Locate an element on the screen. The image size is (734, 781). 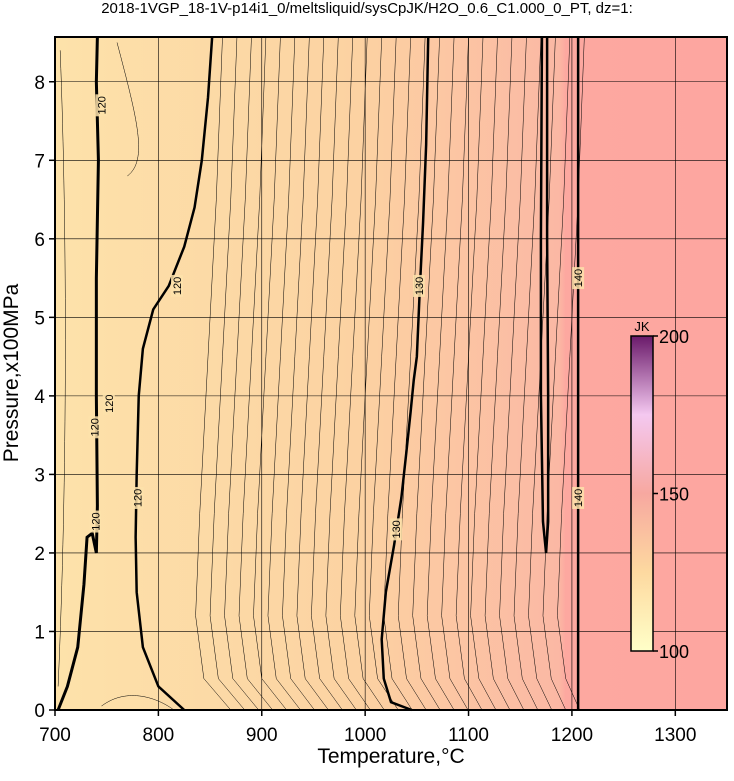
y-tick-label: 5 is located at coordinates (39, 318).